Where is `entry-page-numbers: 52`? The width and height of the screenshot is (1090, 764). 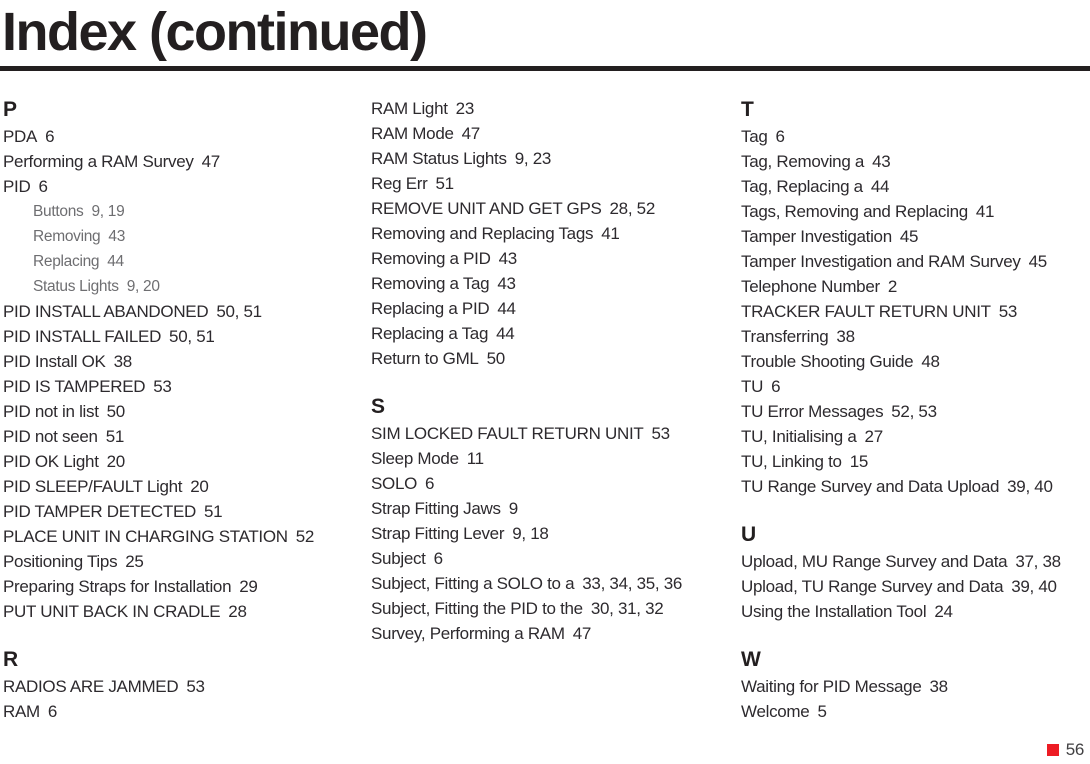
entry-page-numbers: 52 is located at coordinates (305, 536).